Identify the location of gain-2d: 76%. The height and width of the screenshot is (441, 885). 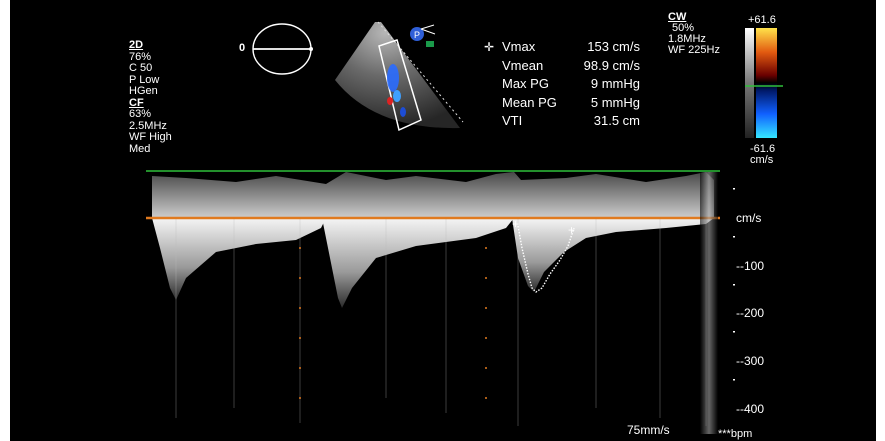
(140, 56).